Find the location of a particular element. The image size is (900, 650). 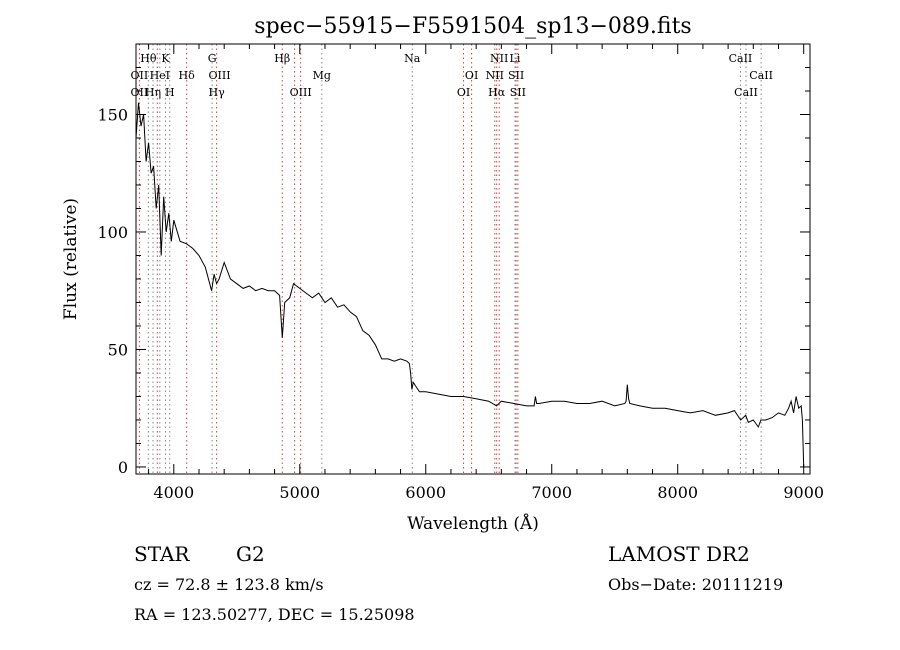

line-id-label: Hγ is located at coordinates (217, 92).